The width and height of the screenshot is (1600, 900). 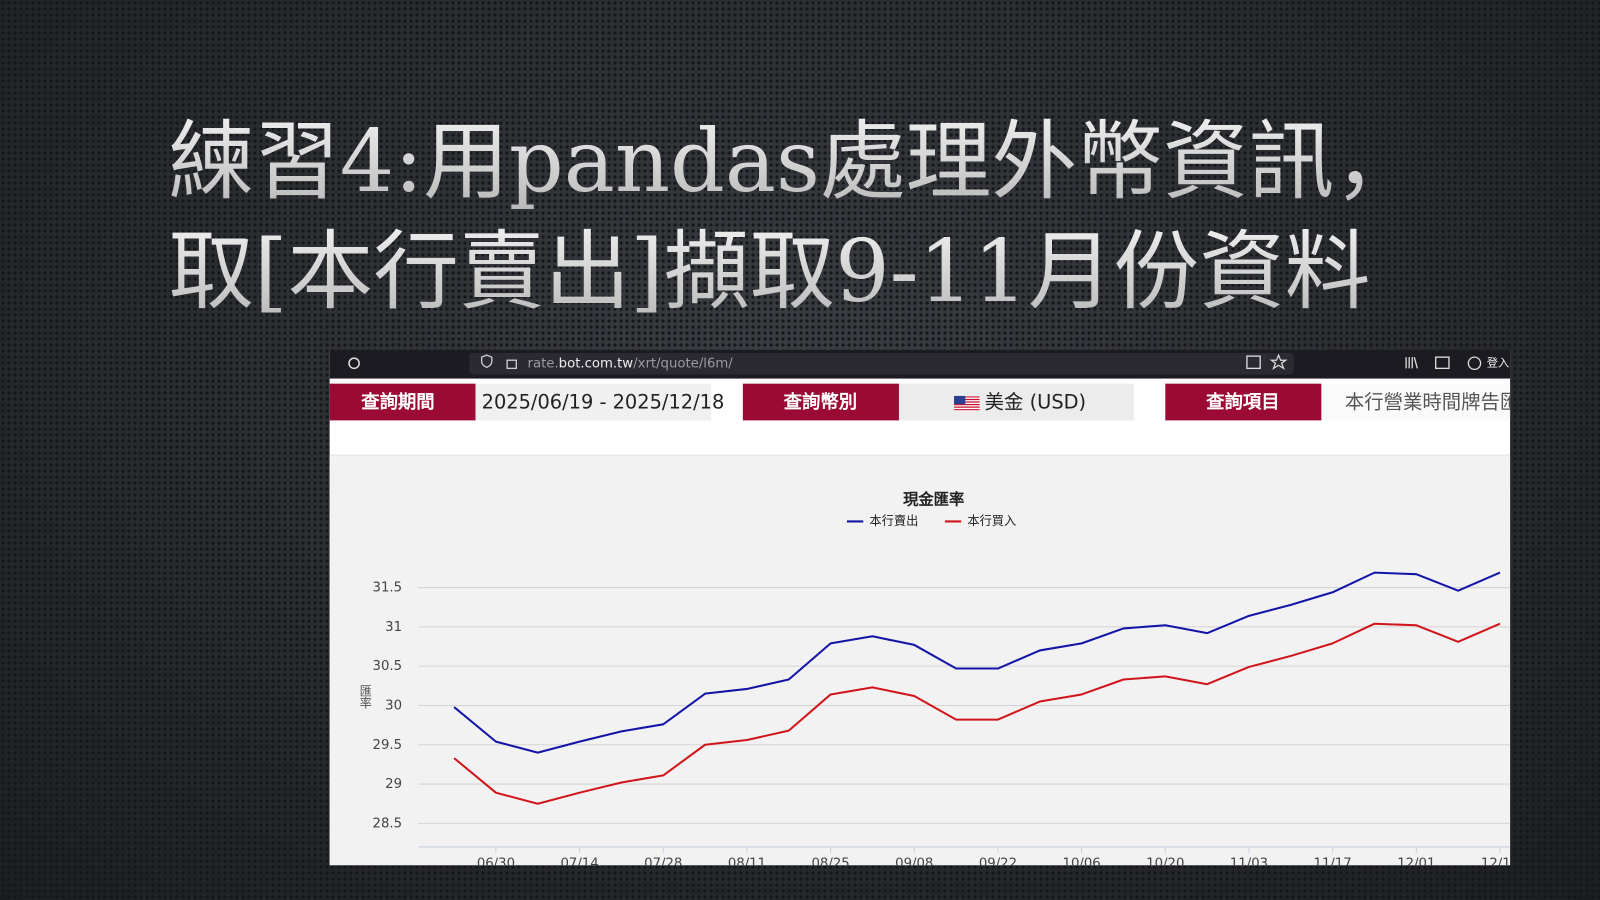 What do you see at coordinates (683, 363) in the screenshot?
I see `url-path: /xrt/quote/l6m/` at bounding box center [683, 363].